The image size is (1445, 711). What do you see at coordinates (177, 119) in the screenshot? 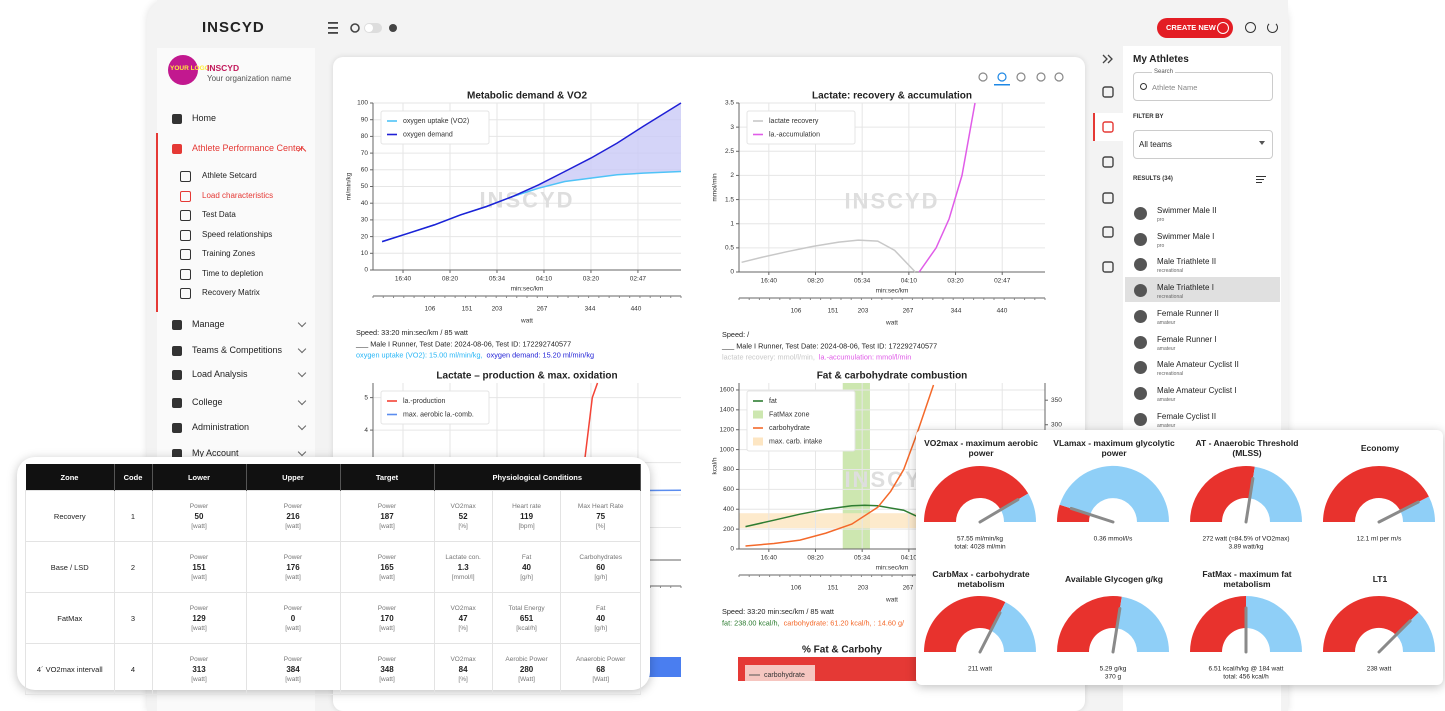
I see `nav-icon` at bounding box center [177, 119].